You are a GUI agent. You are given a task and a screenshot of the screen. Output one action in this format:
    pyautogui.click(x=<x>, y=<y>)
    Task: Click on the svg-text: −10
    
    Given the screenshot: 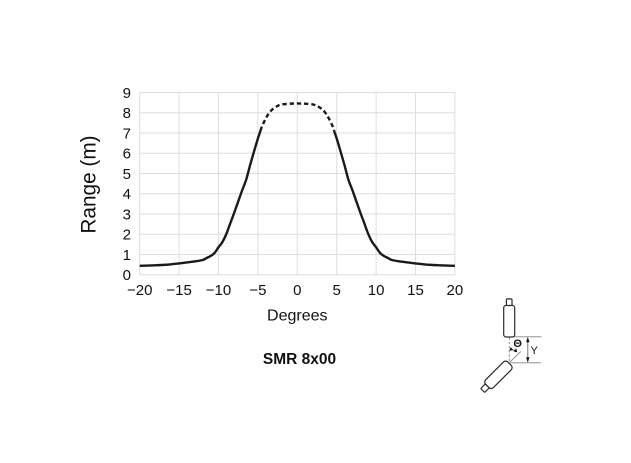 What is the action you would take?
    pyautogui.click(x=218, y=290)
    